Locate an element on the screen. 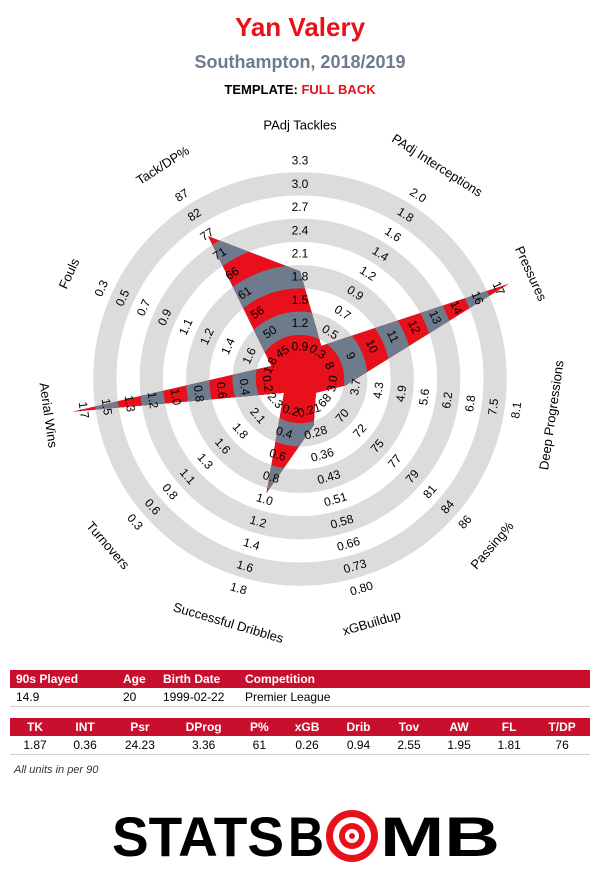 Image resolution: width=600 pixels, height=880 pixels. info-cell: 14.9 is located at coordinates (63, 697).